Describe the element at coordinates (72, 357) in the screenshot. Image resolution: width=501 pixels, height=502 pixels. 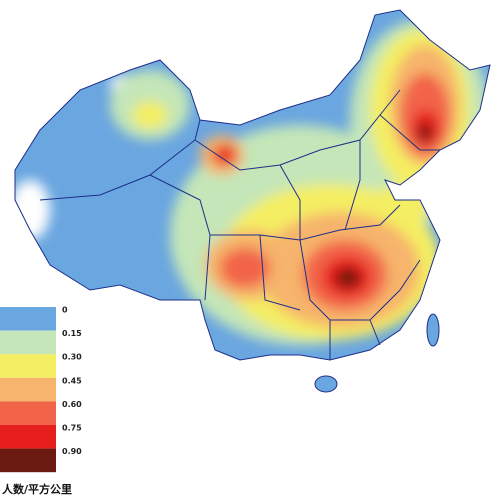
I see `legend-label: 0.30` at that location.